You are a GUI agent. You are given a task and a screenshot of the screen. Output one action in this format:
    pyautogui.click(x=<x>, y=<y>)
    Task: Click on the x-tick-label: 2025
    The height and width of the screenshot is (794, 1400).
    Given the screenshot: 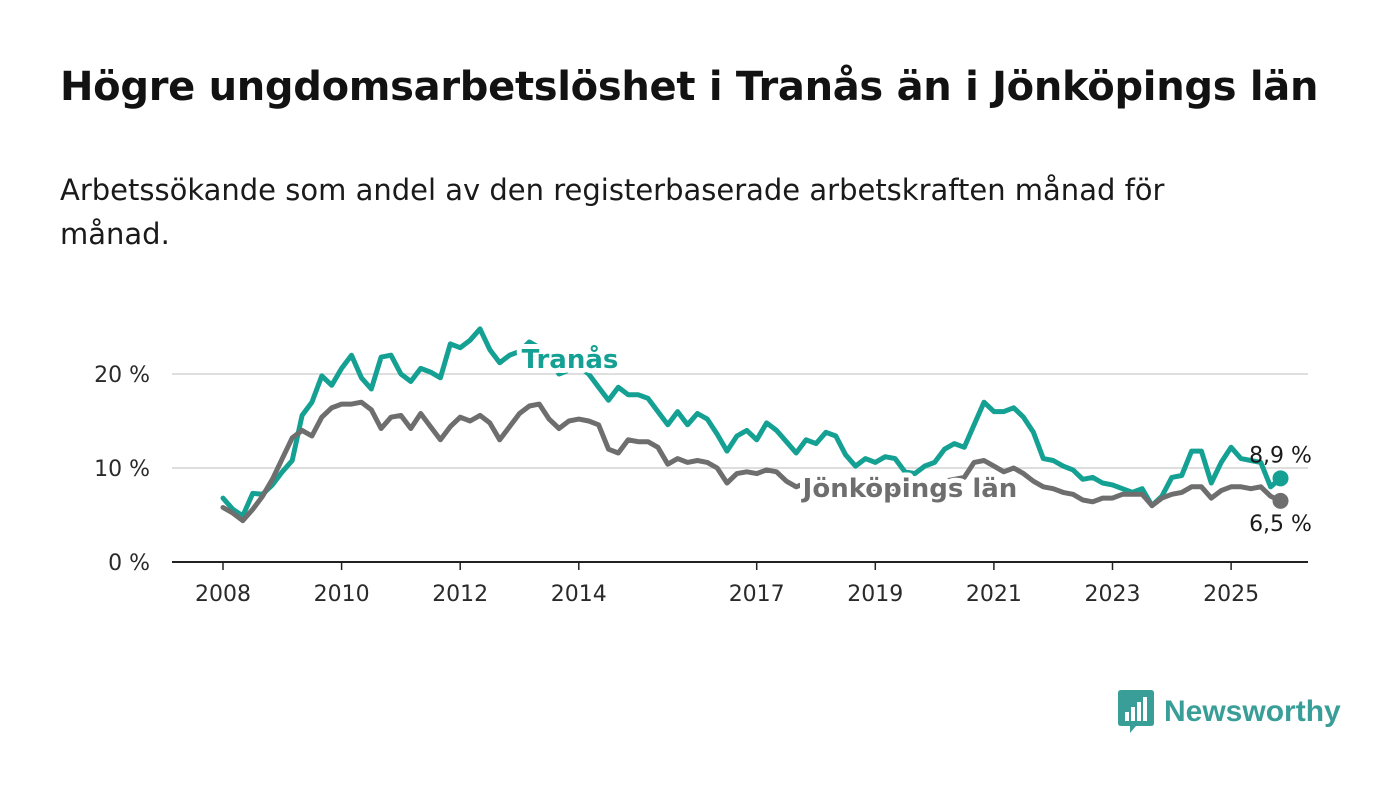 What is the action you would take?
    pyautogui.click(x=1231, y=594)
    